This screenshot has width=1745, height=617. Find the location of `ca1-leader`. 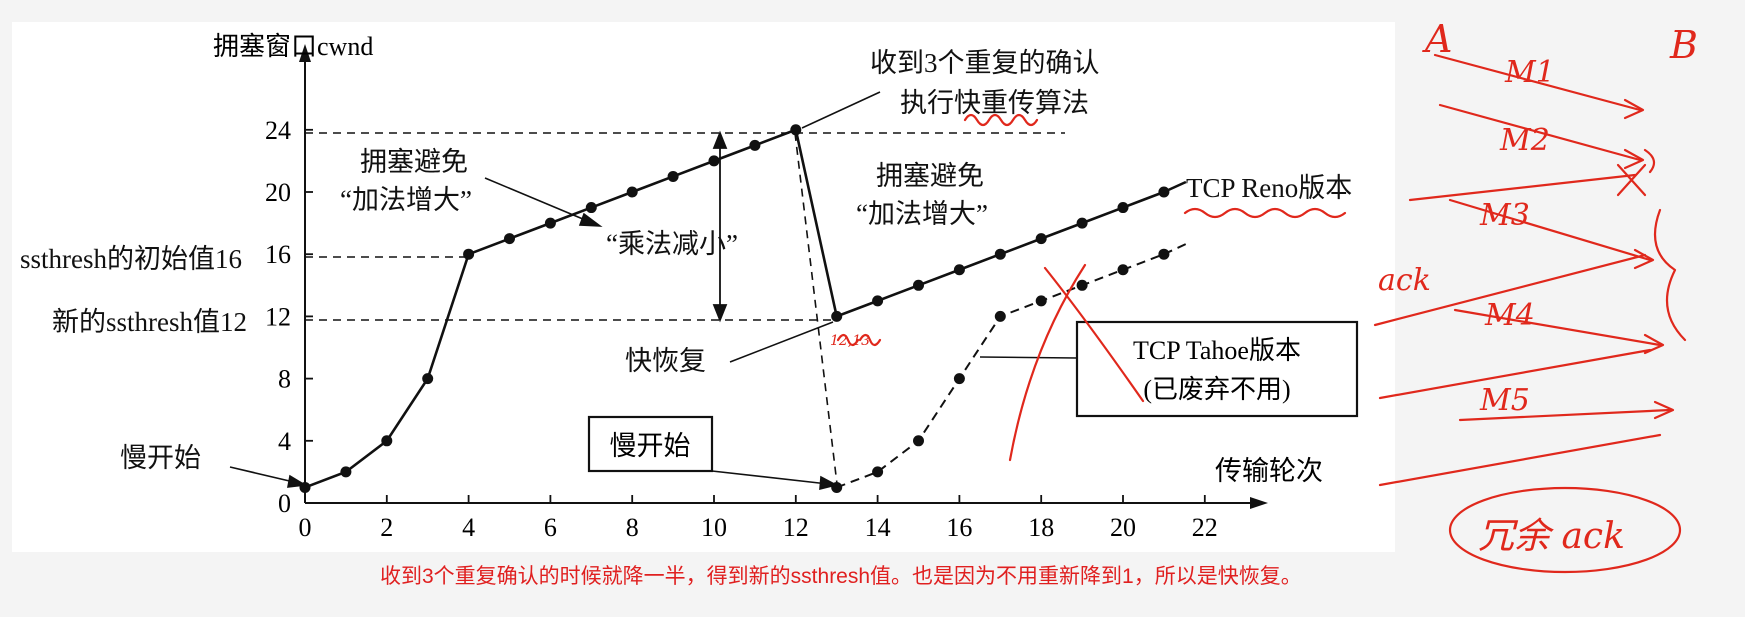

ca1-leader is located at coordinates (537, 200).